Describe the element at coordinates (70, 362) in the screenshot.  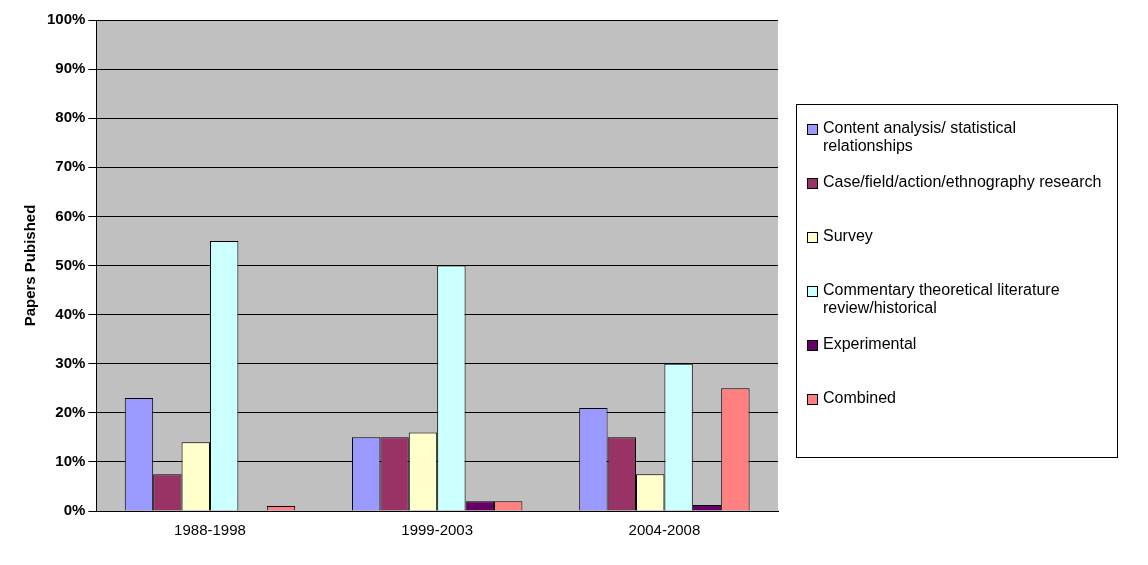
I see `y-tick-label: 30%` at that location.